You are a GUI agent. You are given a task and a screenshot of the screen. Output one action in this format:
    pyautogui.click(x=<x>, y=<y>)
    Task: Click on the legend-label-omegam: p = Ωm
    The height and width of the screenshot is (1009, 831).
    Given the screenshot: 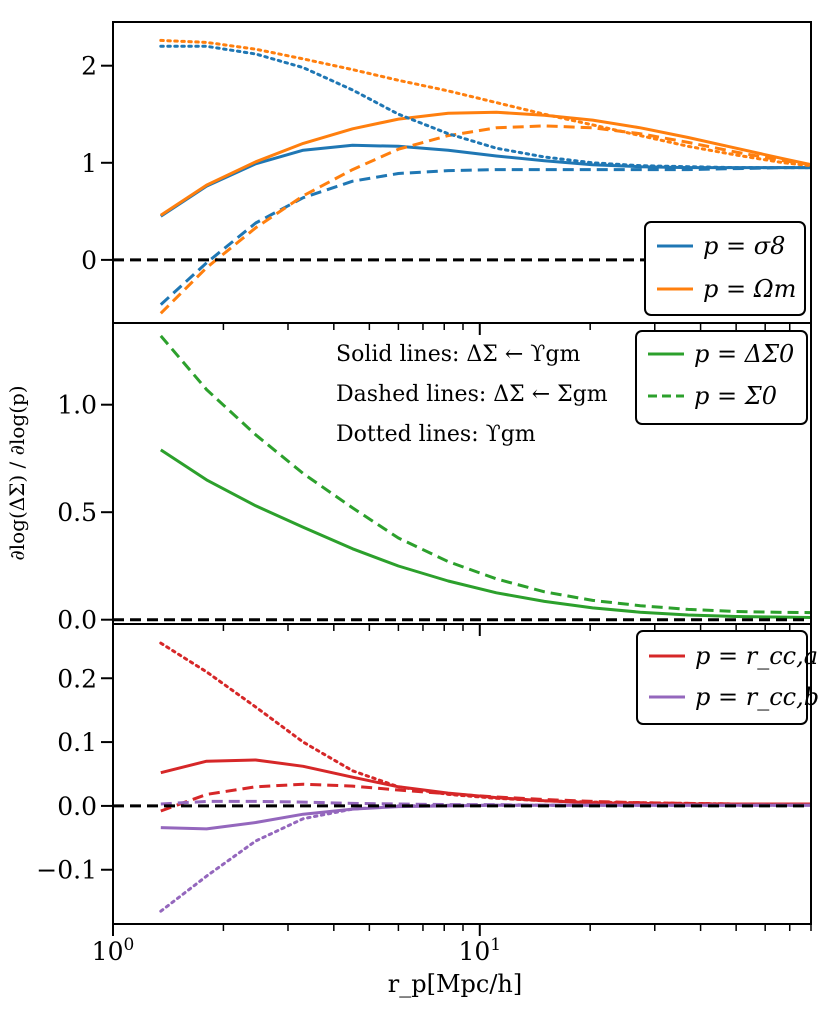 What is the action you would take?
    pyautogui.click(x=749, y=289)
    